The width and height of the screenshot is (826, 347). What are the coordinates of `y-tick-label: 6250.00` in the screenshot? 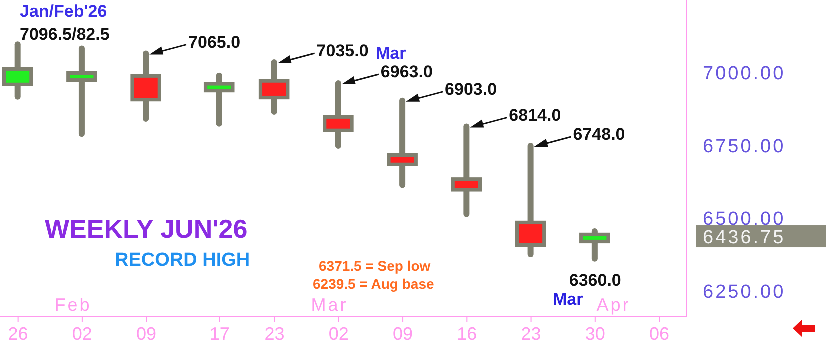 It's located at (744, 292).